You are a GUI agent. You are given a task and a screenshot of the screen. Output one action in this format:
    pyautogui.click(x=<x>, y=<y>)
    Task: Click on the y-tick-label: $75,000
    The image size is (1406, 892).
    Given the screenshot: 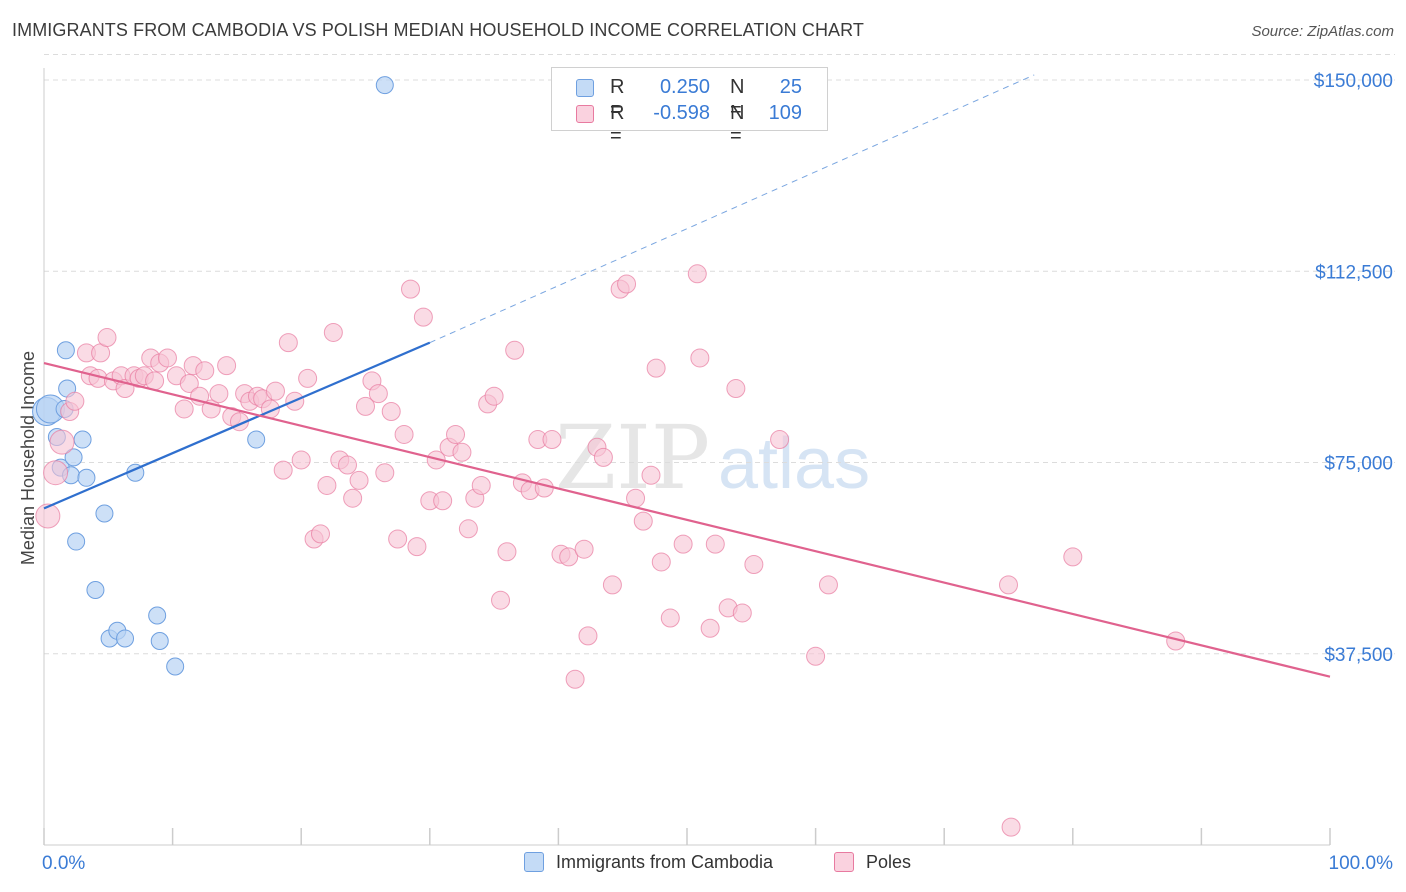 What is the action you would take?
    pyautogui.click(x=1358, y=464)
    